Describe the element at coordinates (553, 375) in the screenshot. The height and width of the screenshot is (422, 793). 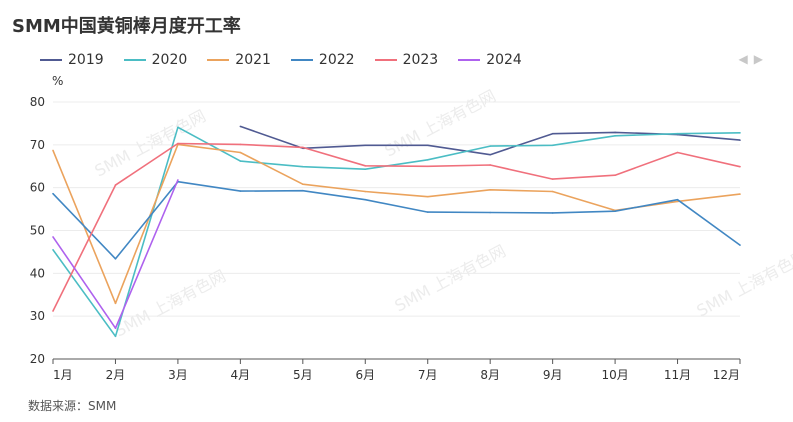
I see `x-tick-label: 9月` at that location.